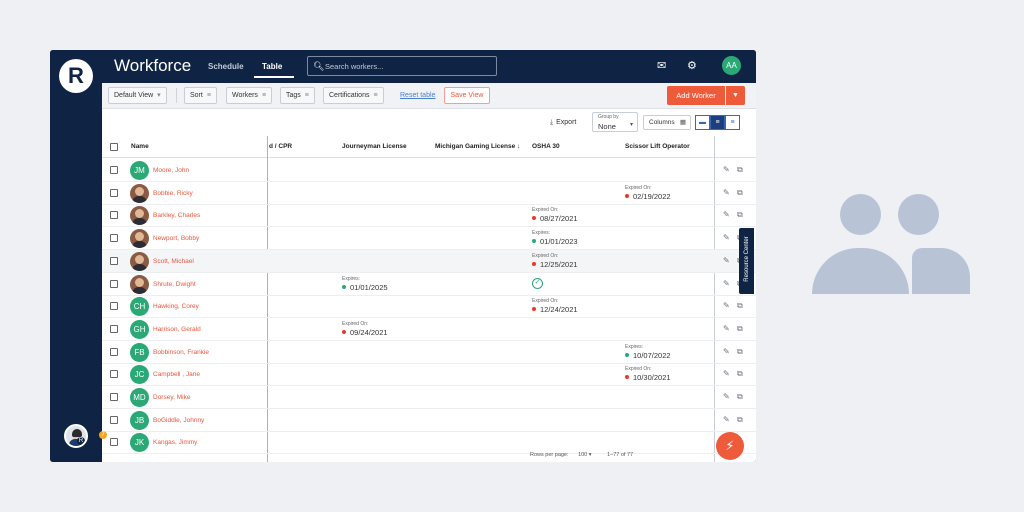 The height and width of the screenshot is (512, 1024). What do you see at coordinates (429, 170) in the screenshot?
I see `table-row: JM Moore, John ✎ ⧉` at bounding box center [429, 170].